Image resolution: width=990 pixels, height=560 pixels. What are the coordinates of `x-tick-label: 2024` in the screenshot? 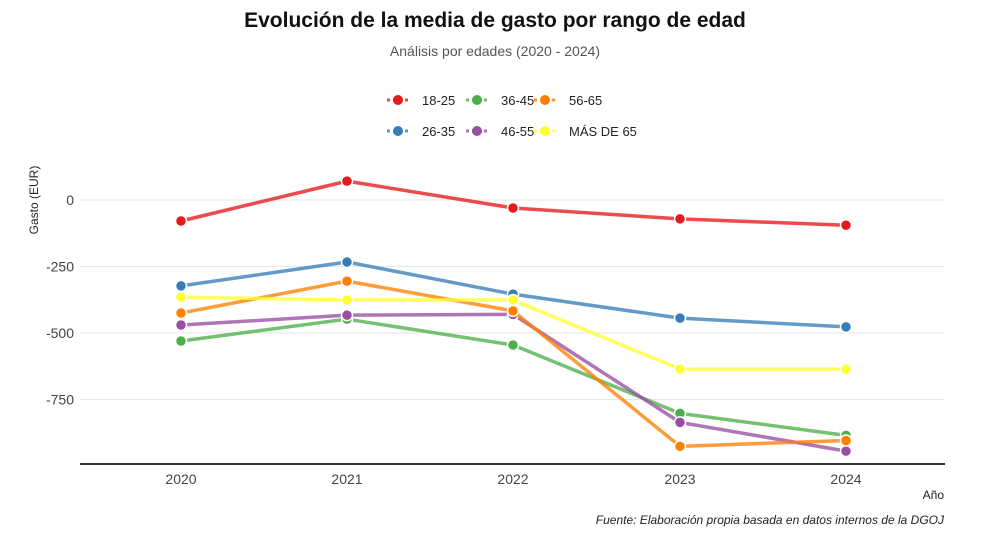 It's located at (845, 479).